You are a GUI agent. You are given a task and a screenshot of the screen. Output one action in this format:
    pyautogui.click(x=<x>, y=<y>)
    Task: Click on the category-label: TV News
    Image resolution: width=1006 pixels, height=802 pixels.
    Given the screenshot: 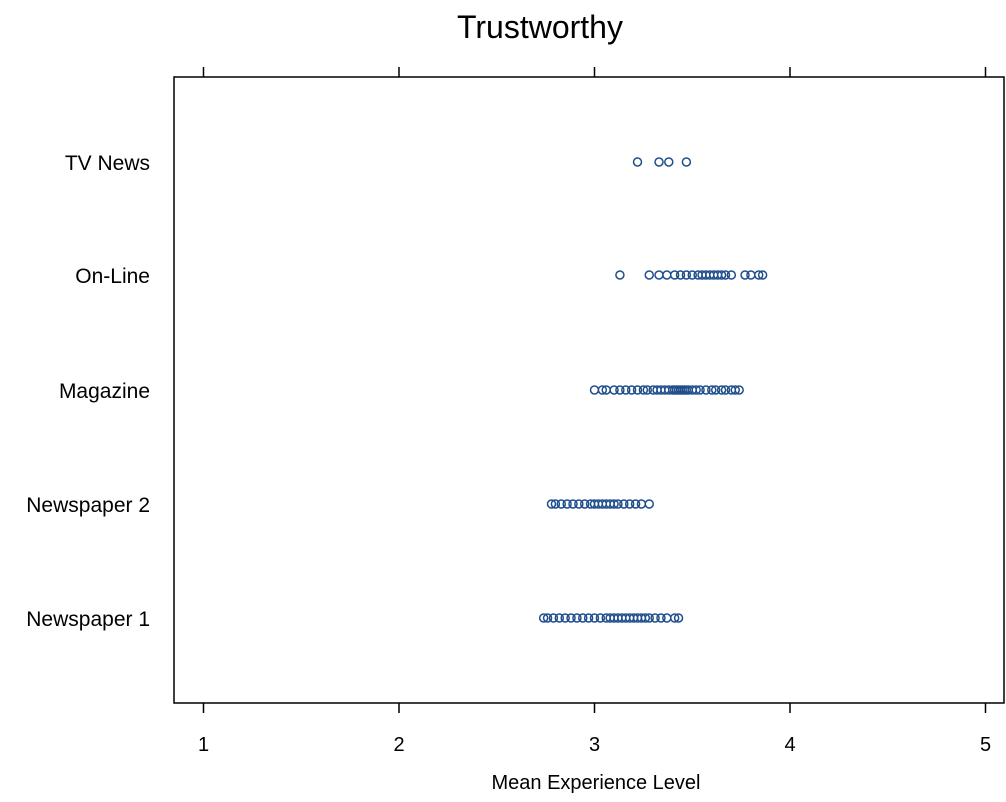 What is the action you would take?
    pyautogui.click(x=107, y=163)
    